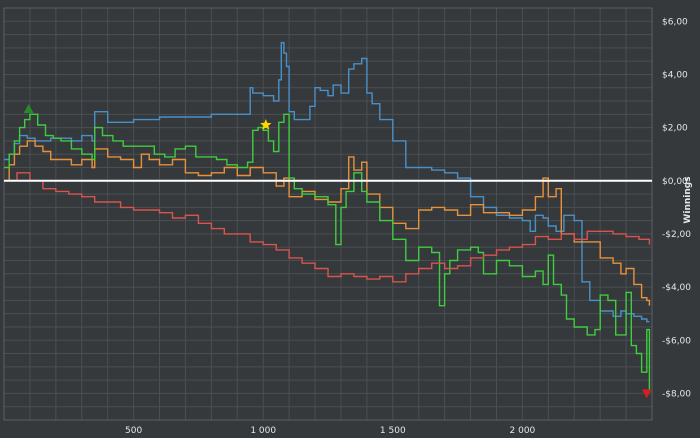 This screenshot has height=438, width=700. Describe the element at coordinates (523, 431) in the screenshot. I see `x-tick-label: 2 000` at that location.